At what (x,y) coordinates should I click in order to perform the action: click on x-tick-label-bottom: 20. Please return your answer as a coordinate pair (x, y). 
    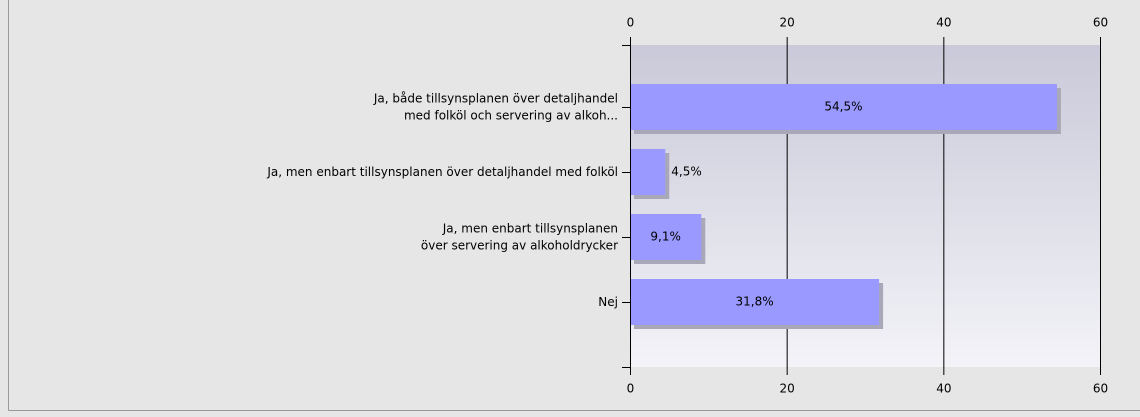
    Looking at the image, I should click on (787, 389).